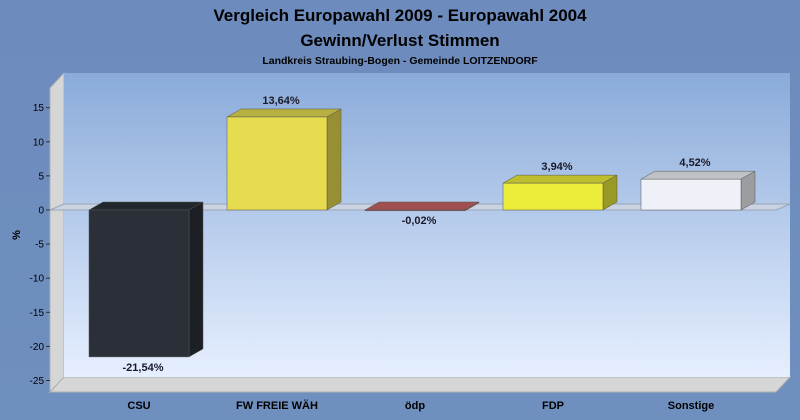  What do you see at coordinates (39, 142) in the screenshot?
I see `y-tick-label: 10` at bounding box center [39, 142].